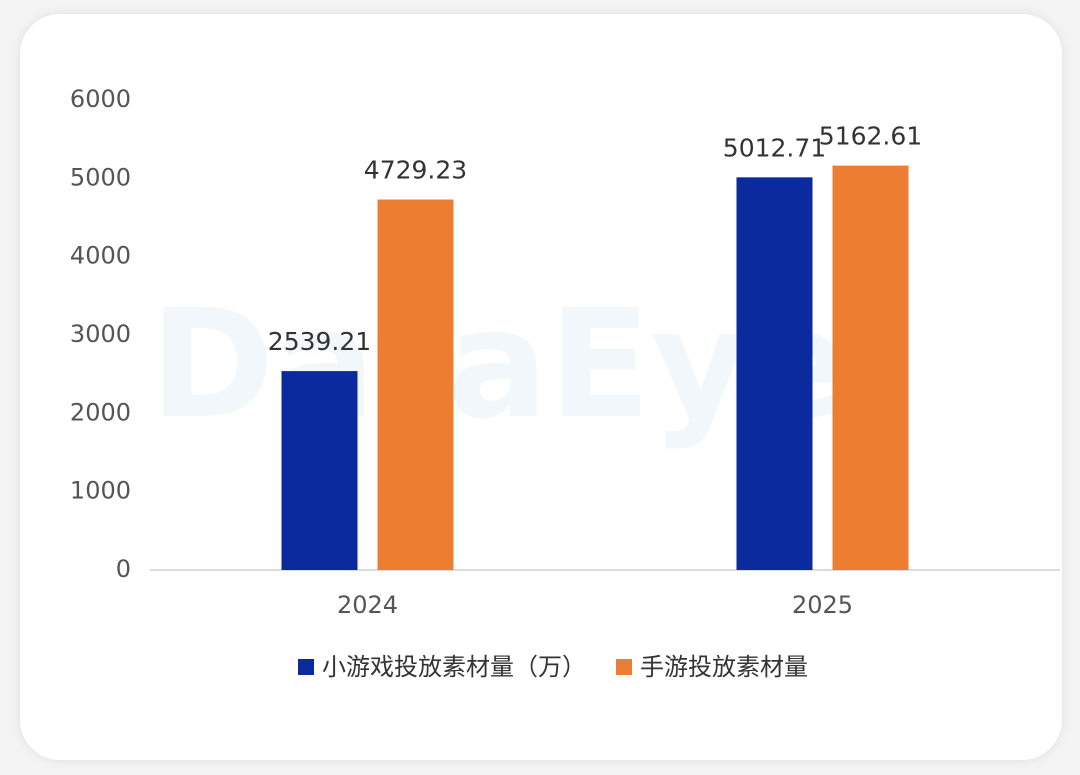 The image size is (1080, 775). I want to click on y-tick-label: 3000, so click(100, 334).